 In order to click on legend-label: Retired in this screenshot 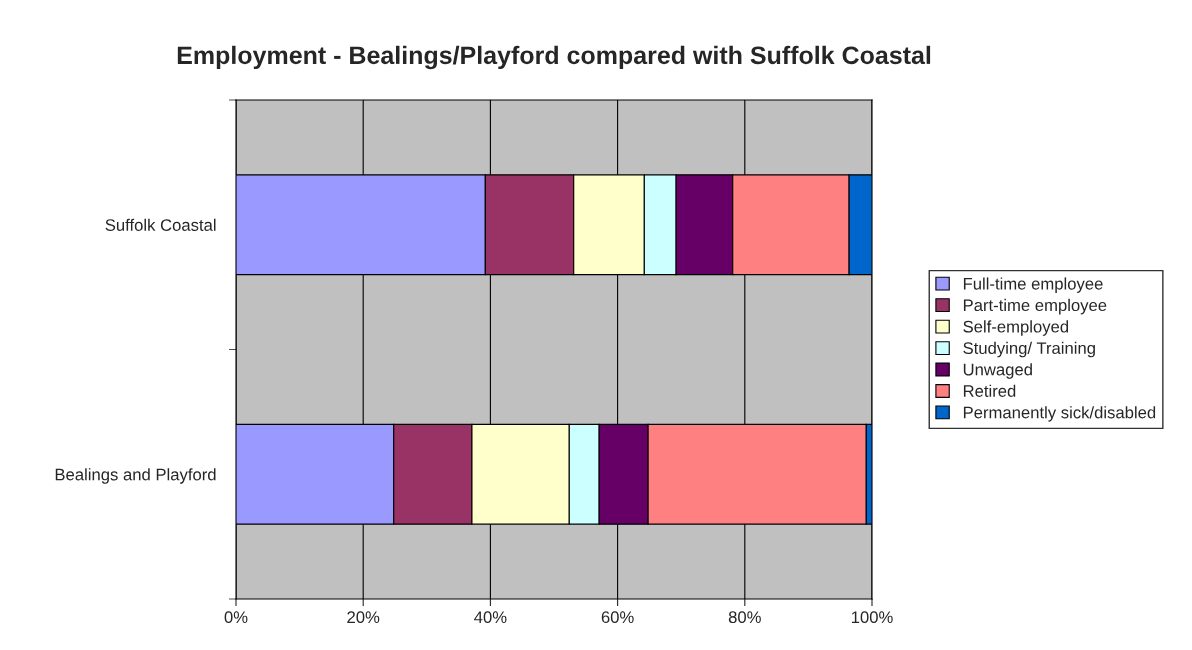, I will do `click(989, 390)`.